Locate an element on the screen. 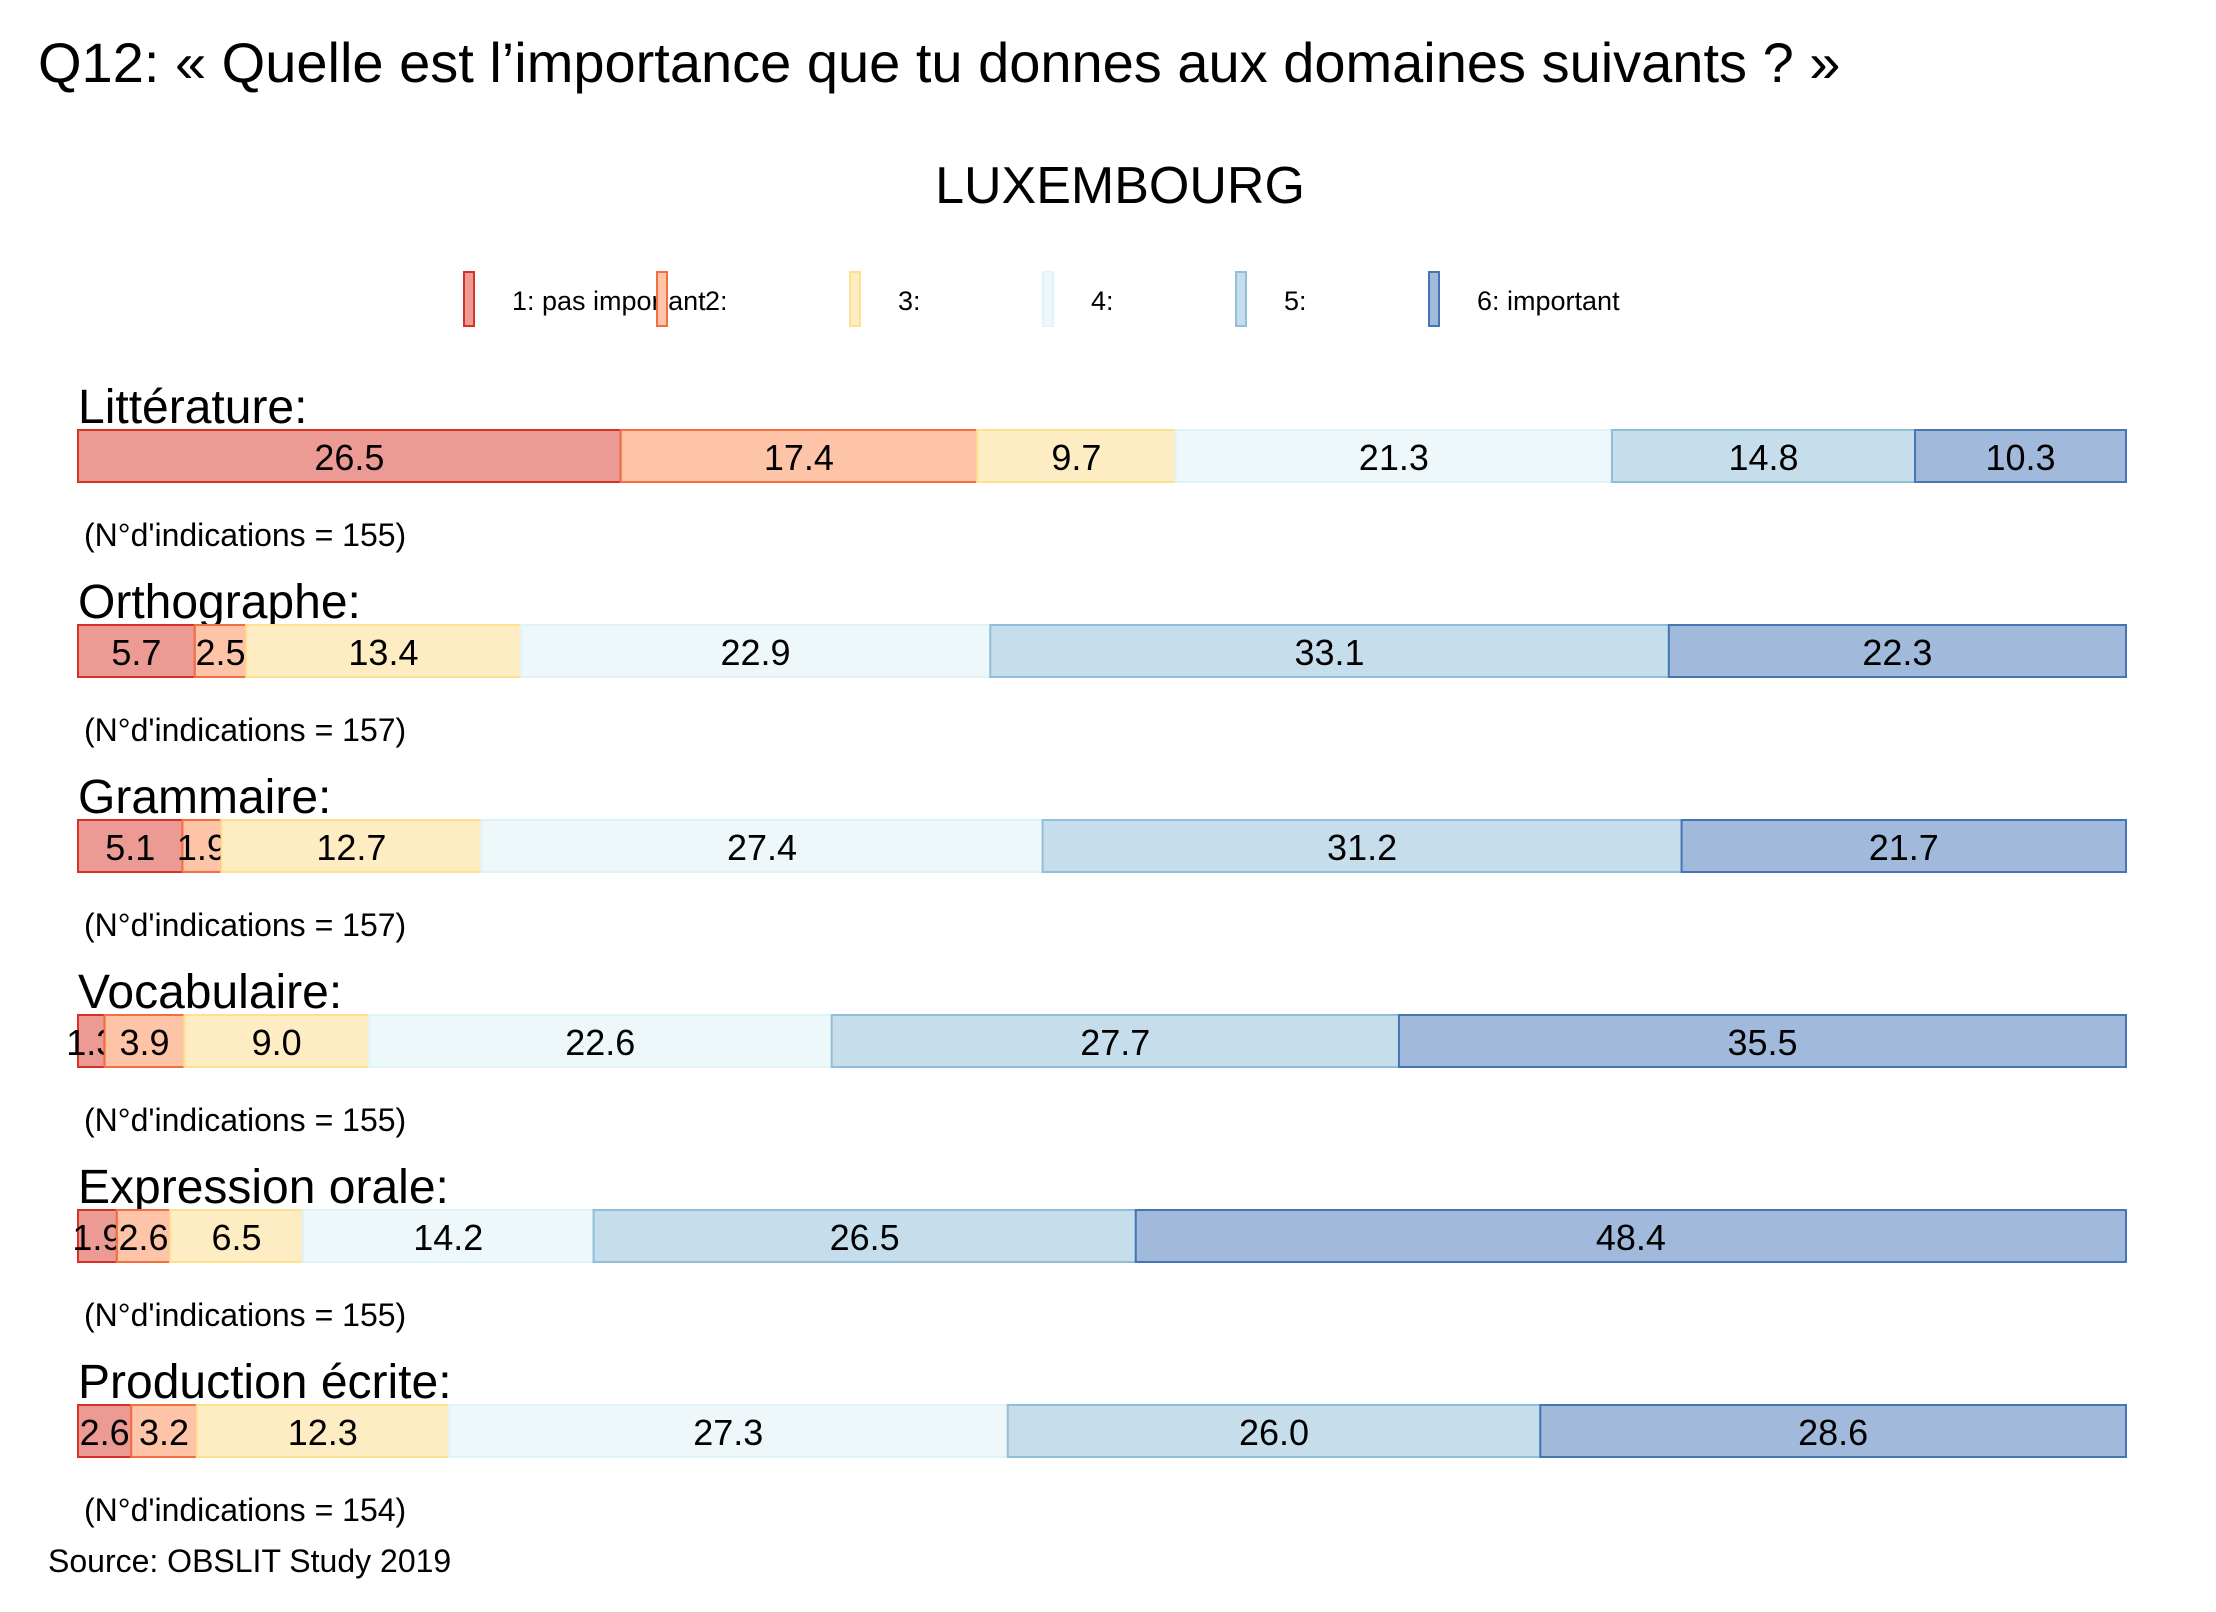 Image resolution: width=2216 pixels, height=1612 pixels. respondent-count: (N°d'indications = 154) is located at coordinates (245, 1510).